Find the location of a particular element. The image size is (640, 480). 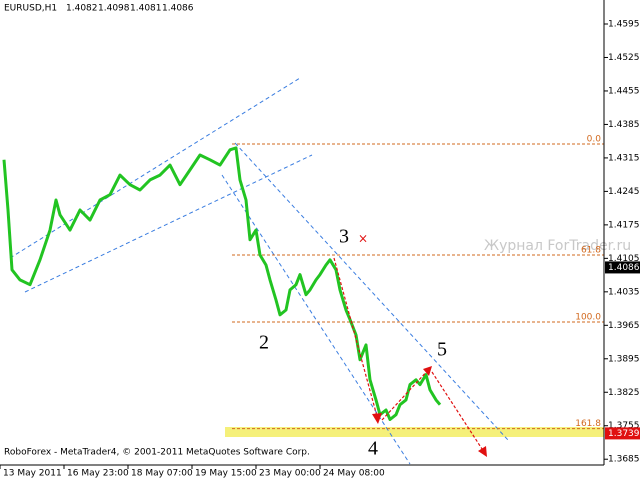

fib-label: 161.8 is located at coordinates (588, 424).